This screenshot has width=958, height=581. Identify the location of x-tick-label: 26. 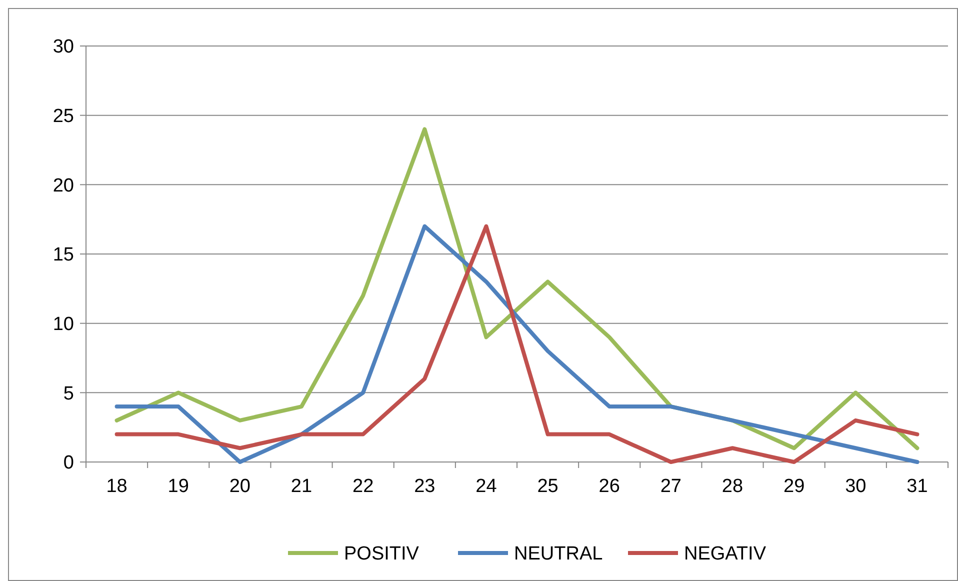
(609, 486).